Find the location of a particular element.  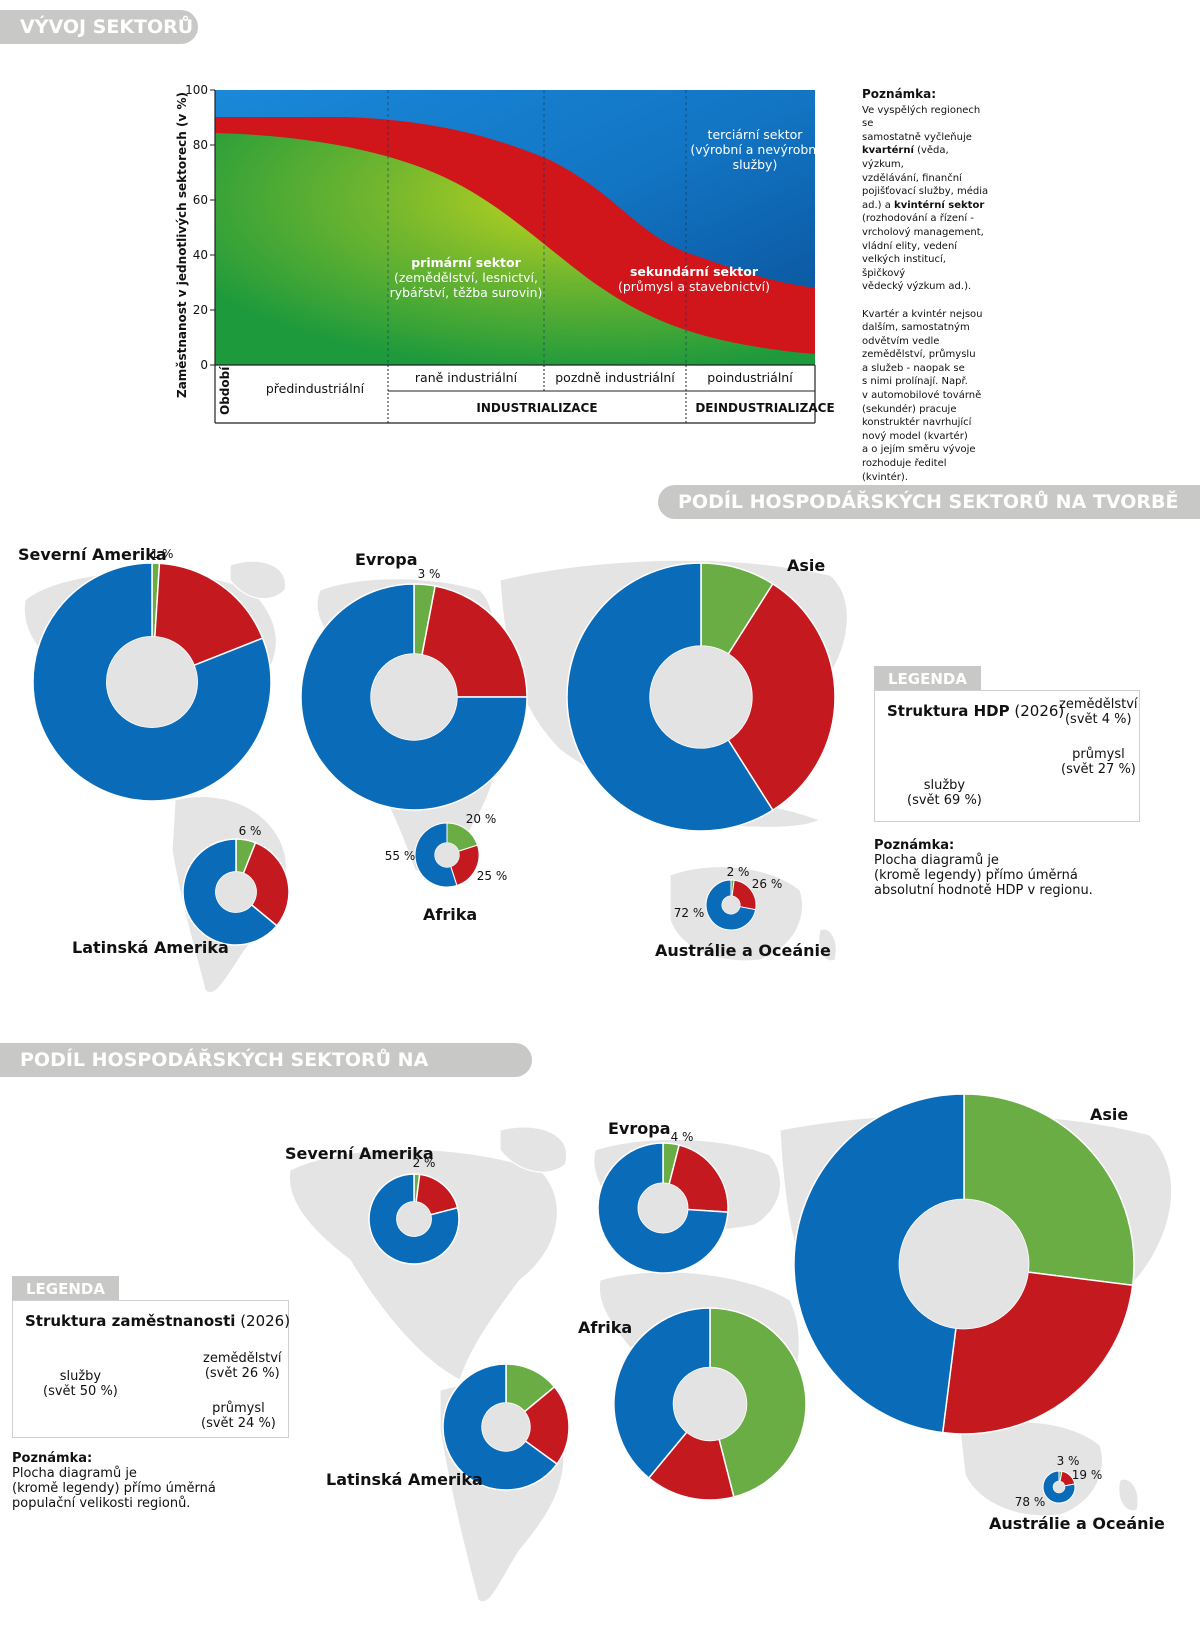

emp-donut-australia-center is located at coordinates (1059, 1487).